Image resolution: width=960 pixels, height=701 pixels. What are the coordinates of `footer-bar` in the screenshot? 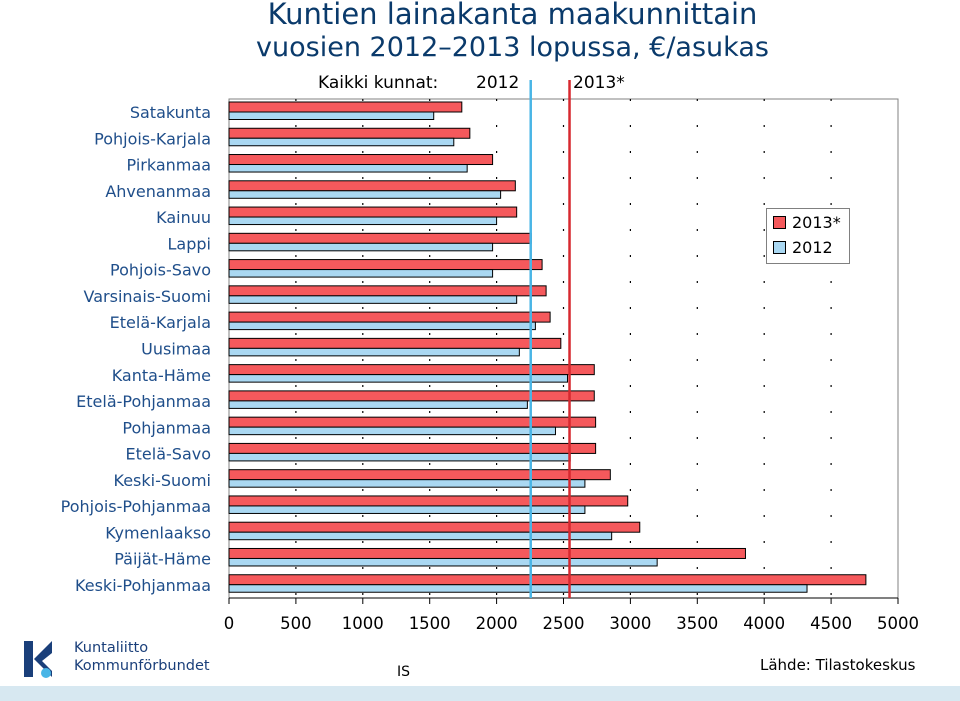 It's located at (480, 693).